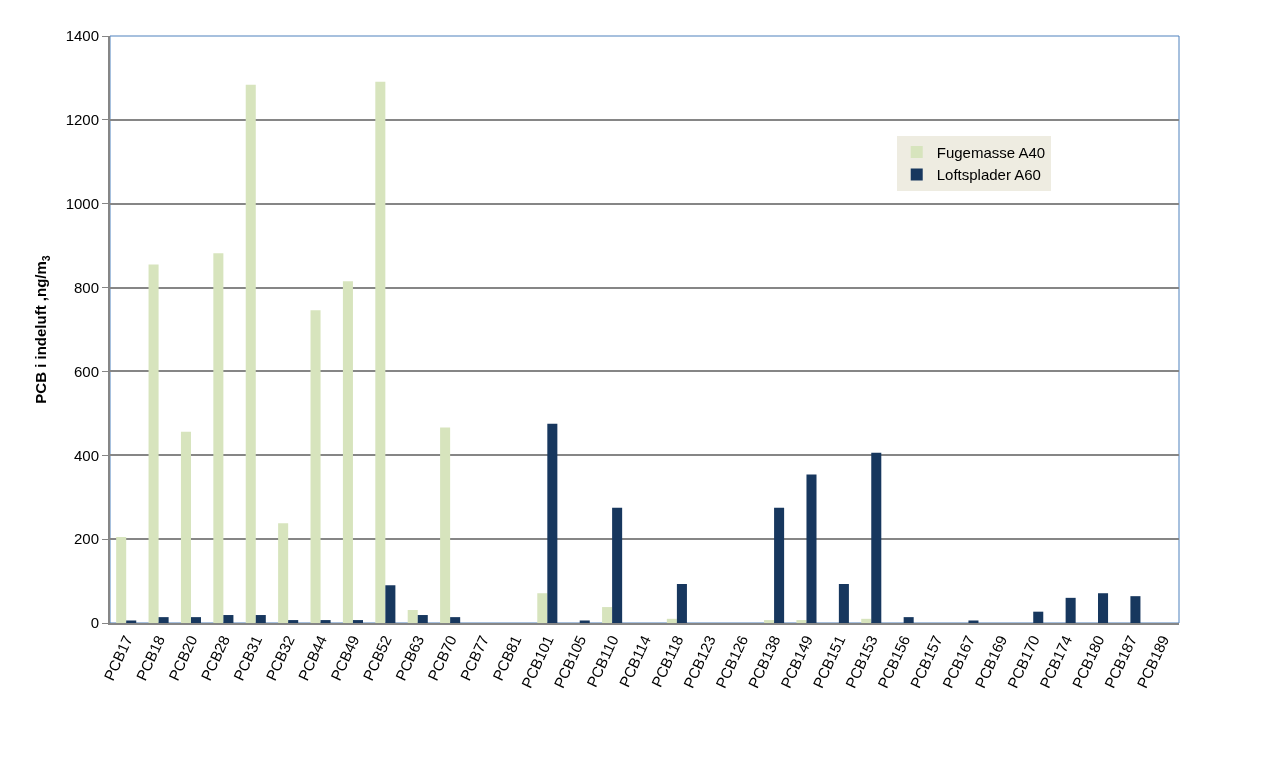 This screenshot has height=758, width=1269. I want to click on y-tick-label: 1000, so click(82, 203).